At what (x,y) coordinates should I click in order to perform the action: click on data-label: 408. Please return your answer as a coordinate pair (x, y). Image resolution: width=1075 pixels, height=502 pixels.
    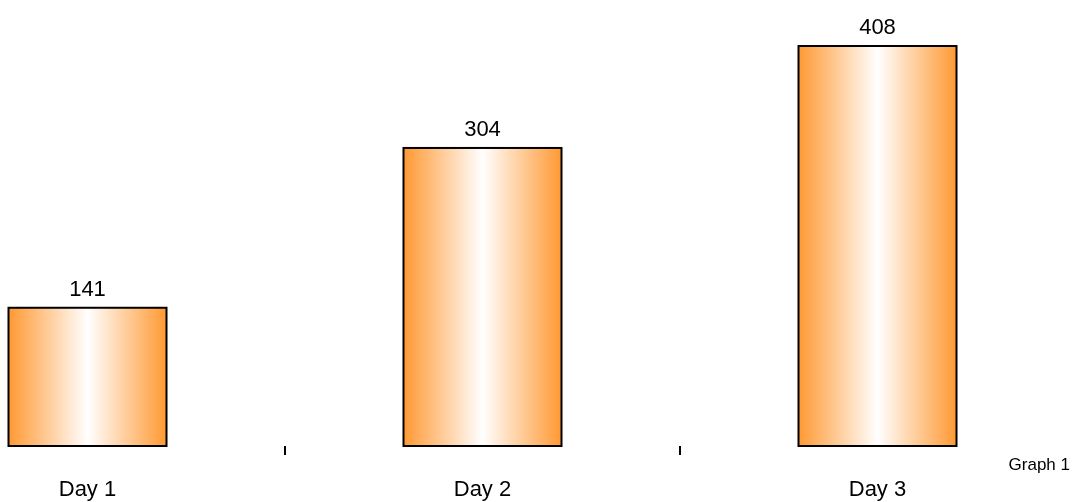
    Looking at the image, I should click on (877, 26).